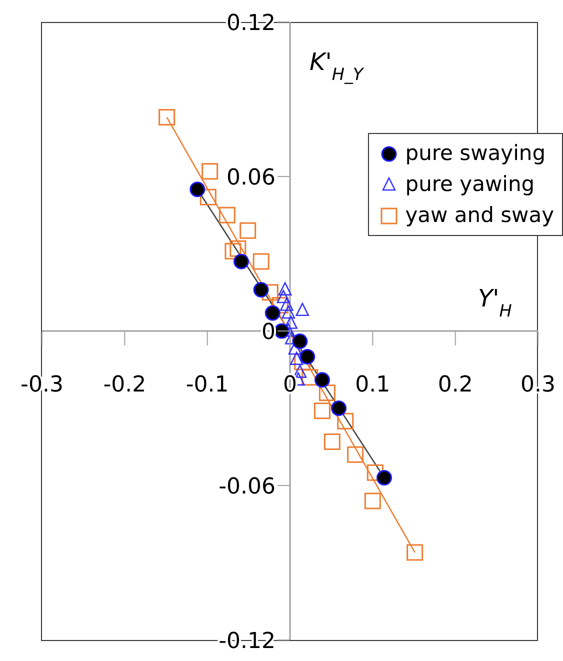 Image resolution: width=563 pixels, height=661 pixels. What do you see at coordinates (247, 487) in the screenshot?
I see `y-tick-label: -0.06` at bounding box center [247, 487].